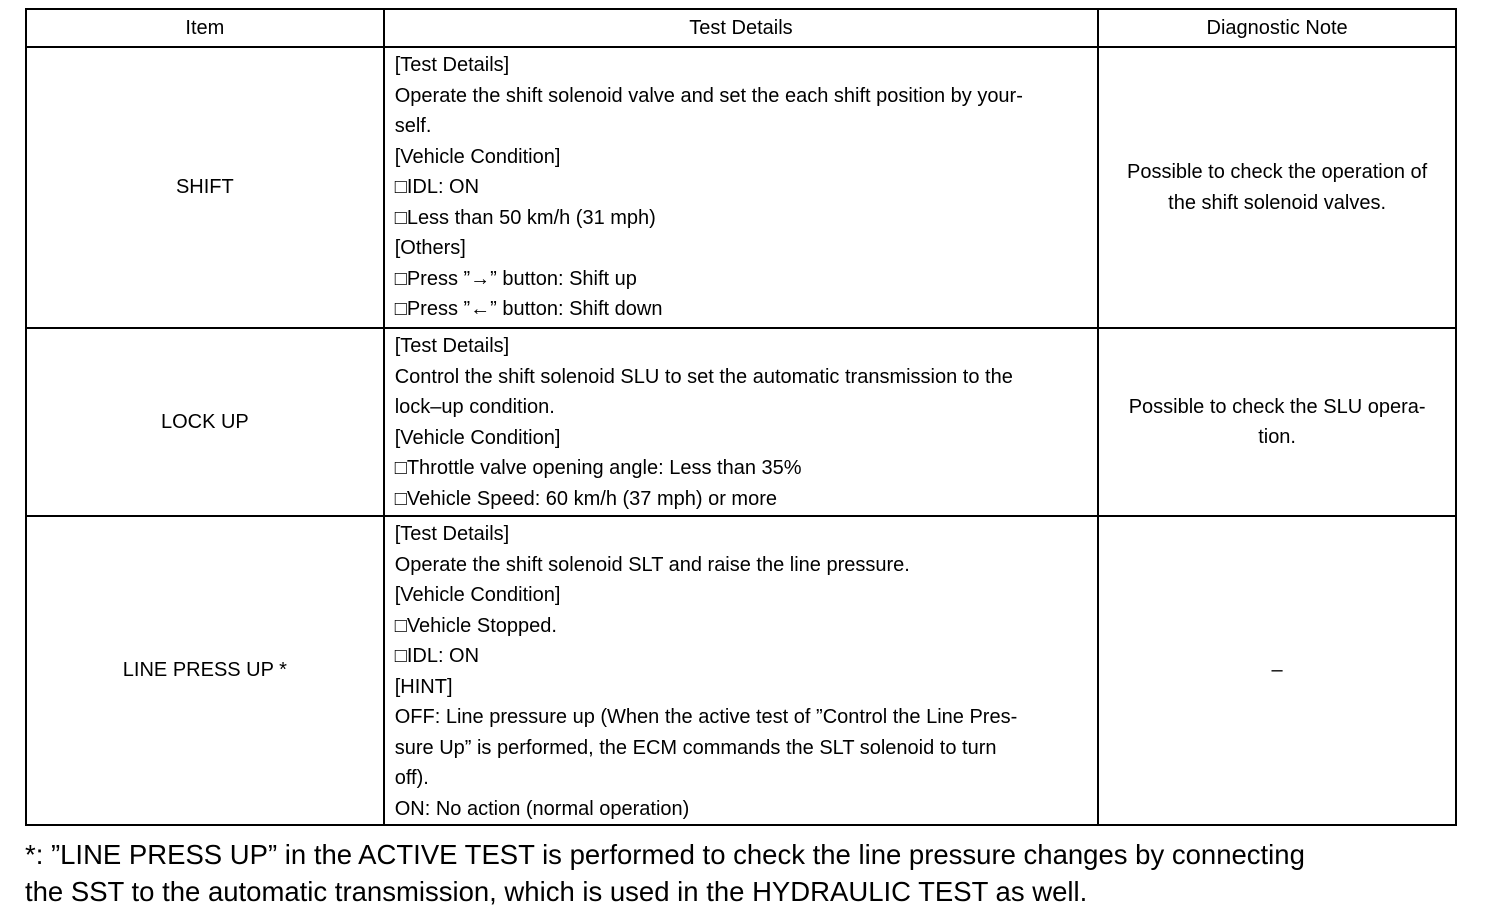  What do you see at coordinates (411, 778) in the screenshot?
I see `text-line: off).` at bounding box center [411, 778].